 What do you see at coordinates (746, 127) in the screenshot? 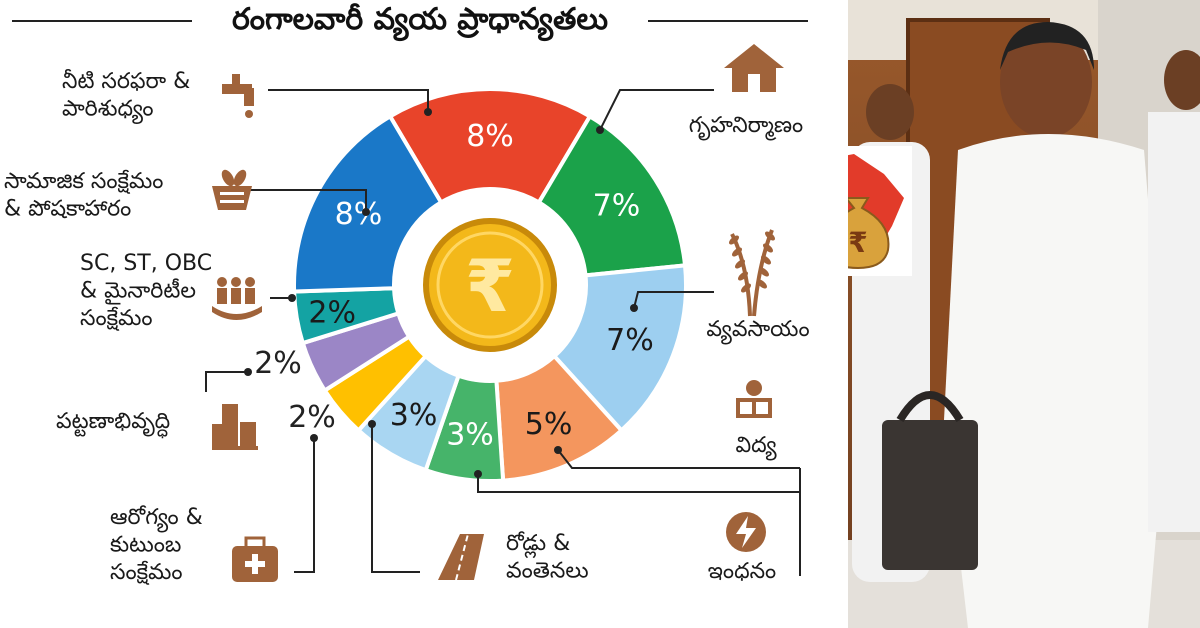
I see `category-label: గృహనిర్మాణం` at bounding box center [746, 127].